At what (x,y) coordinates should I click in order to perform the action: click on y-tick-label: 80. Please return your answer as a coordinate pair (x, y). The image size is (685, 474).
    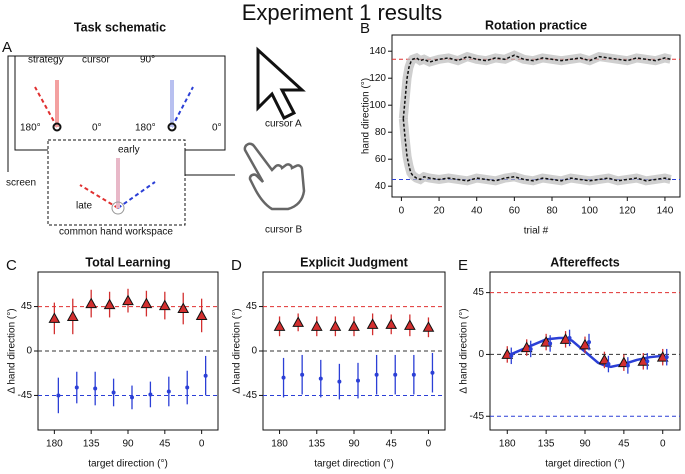
    Looking at the image, I should click on (381, 132).